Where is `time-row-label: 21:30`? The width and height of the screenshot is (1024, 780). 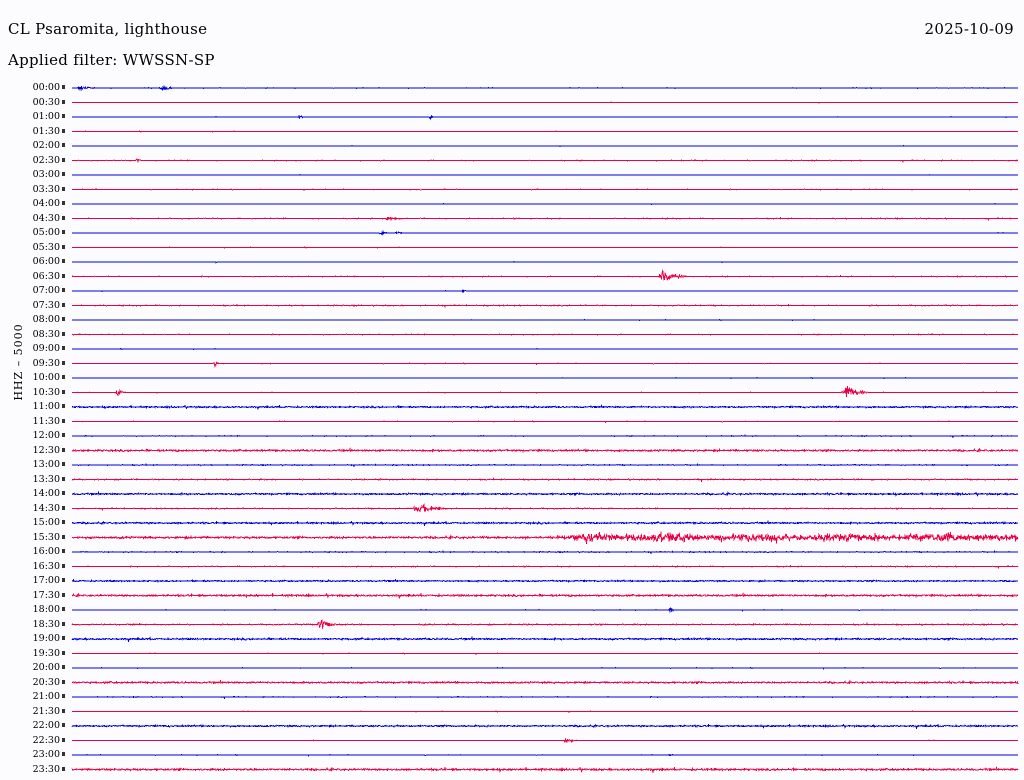 time-row-label: 21:30 is located at coordinates (46, 711).